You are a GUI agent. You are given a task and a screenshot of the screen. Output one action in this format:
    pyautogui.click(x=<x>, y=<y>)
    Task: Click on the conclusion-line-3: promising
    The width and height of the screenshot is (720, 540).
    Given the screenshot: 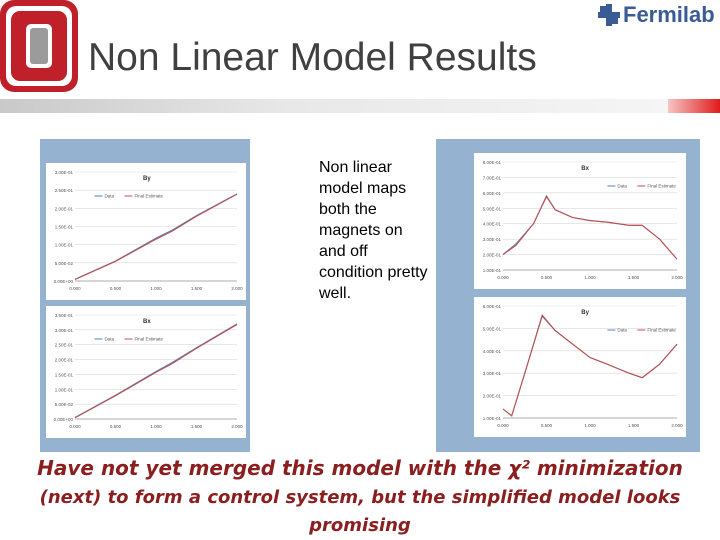 What is the action you would take?
    pyautogui.click(x=360, y=525)
    